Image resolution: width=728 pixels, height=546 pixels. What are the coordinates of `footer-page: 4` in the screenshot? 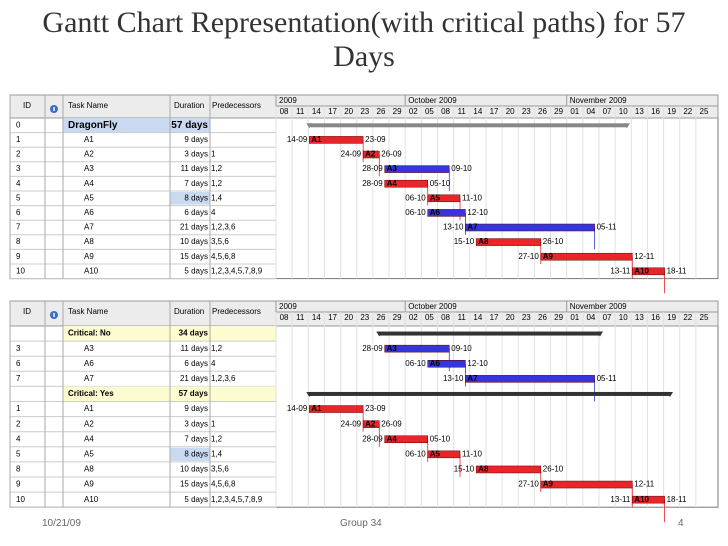 It's located at (681, 523).